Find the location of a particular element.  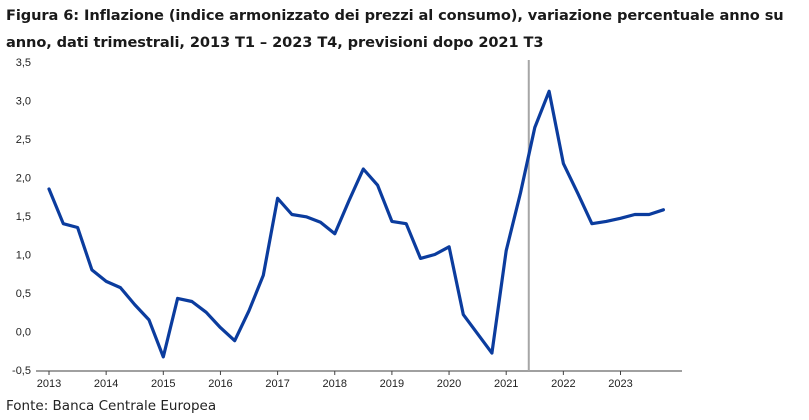

x-tick-label: 2023 is located at coordinates (620, 384).